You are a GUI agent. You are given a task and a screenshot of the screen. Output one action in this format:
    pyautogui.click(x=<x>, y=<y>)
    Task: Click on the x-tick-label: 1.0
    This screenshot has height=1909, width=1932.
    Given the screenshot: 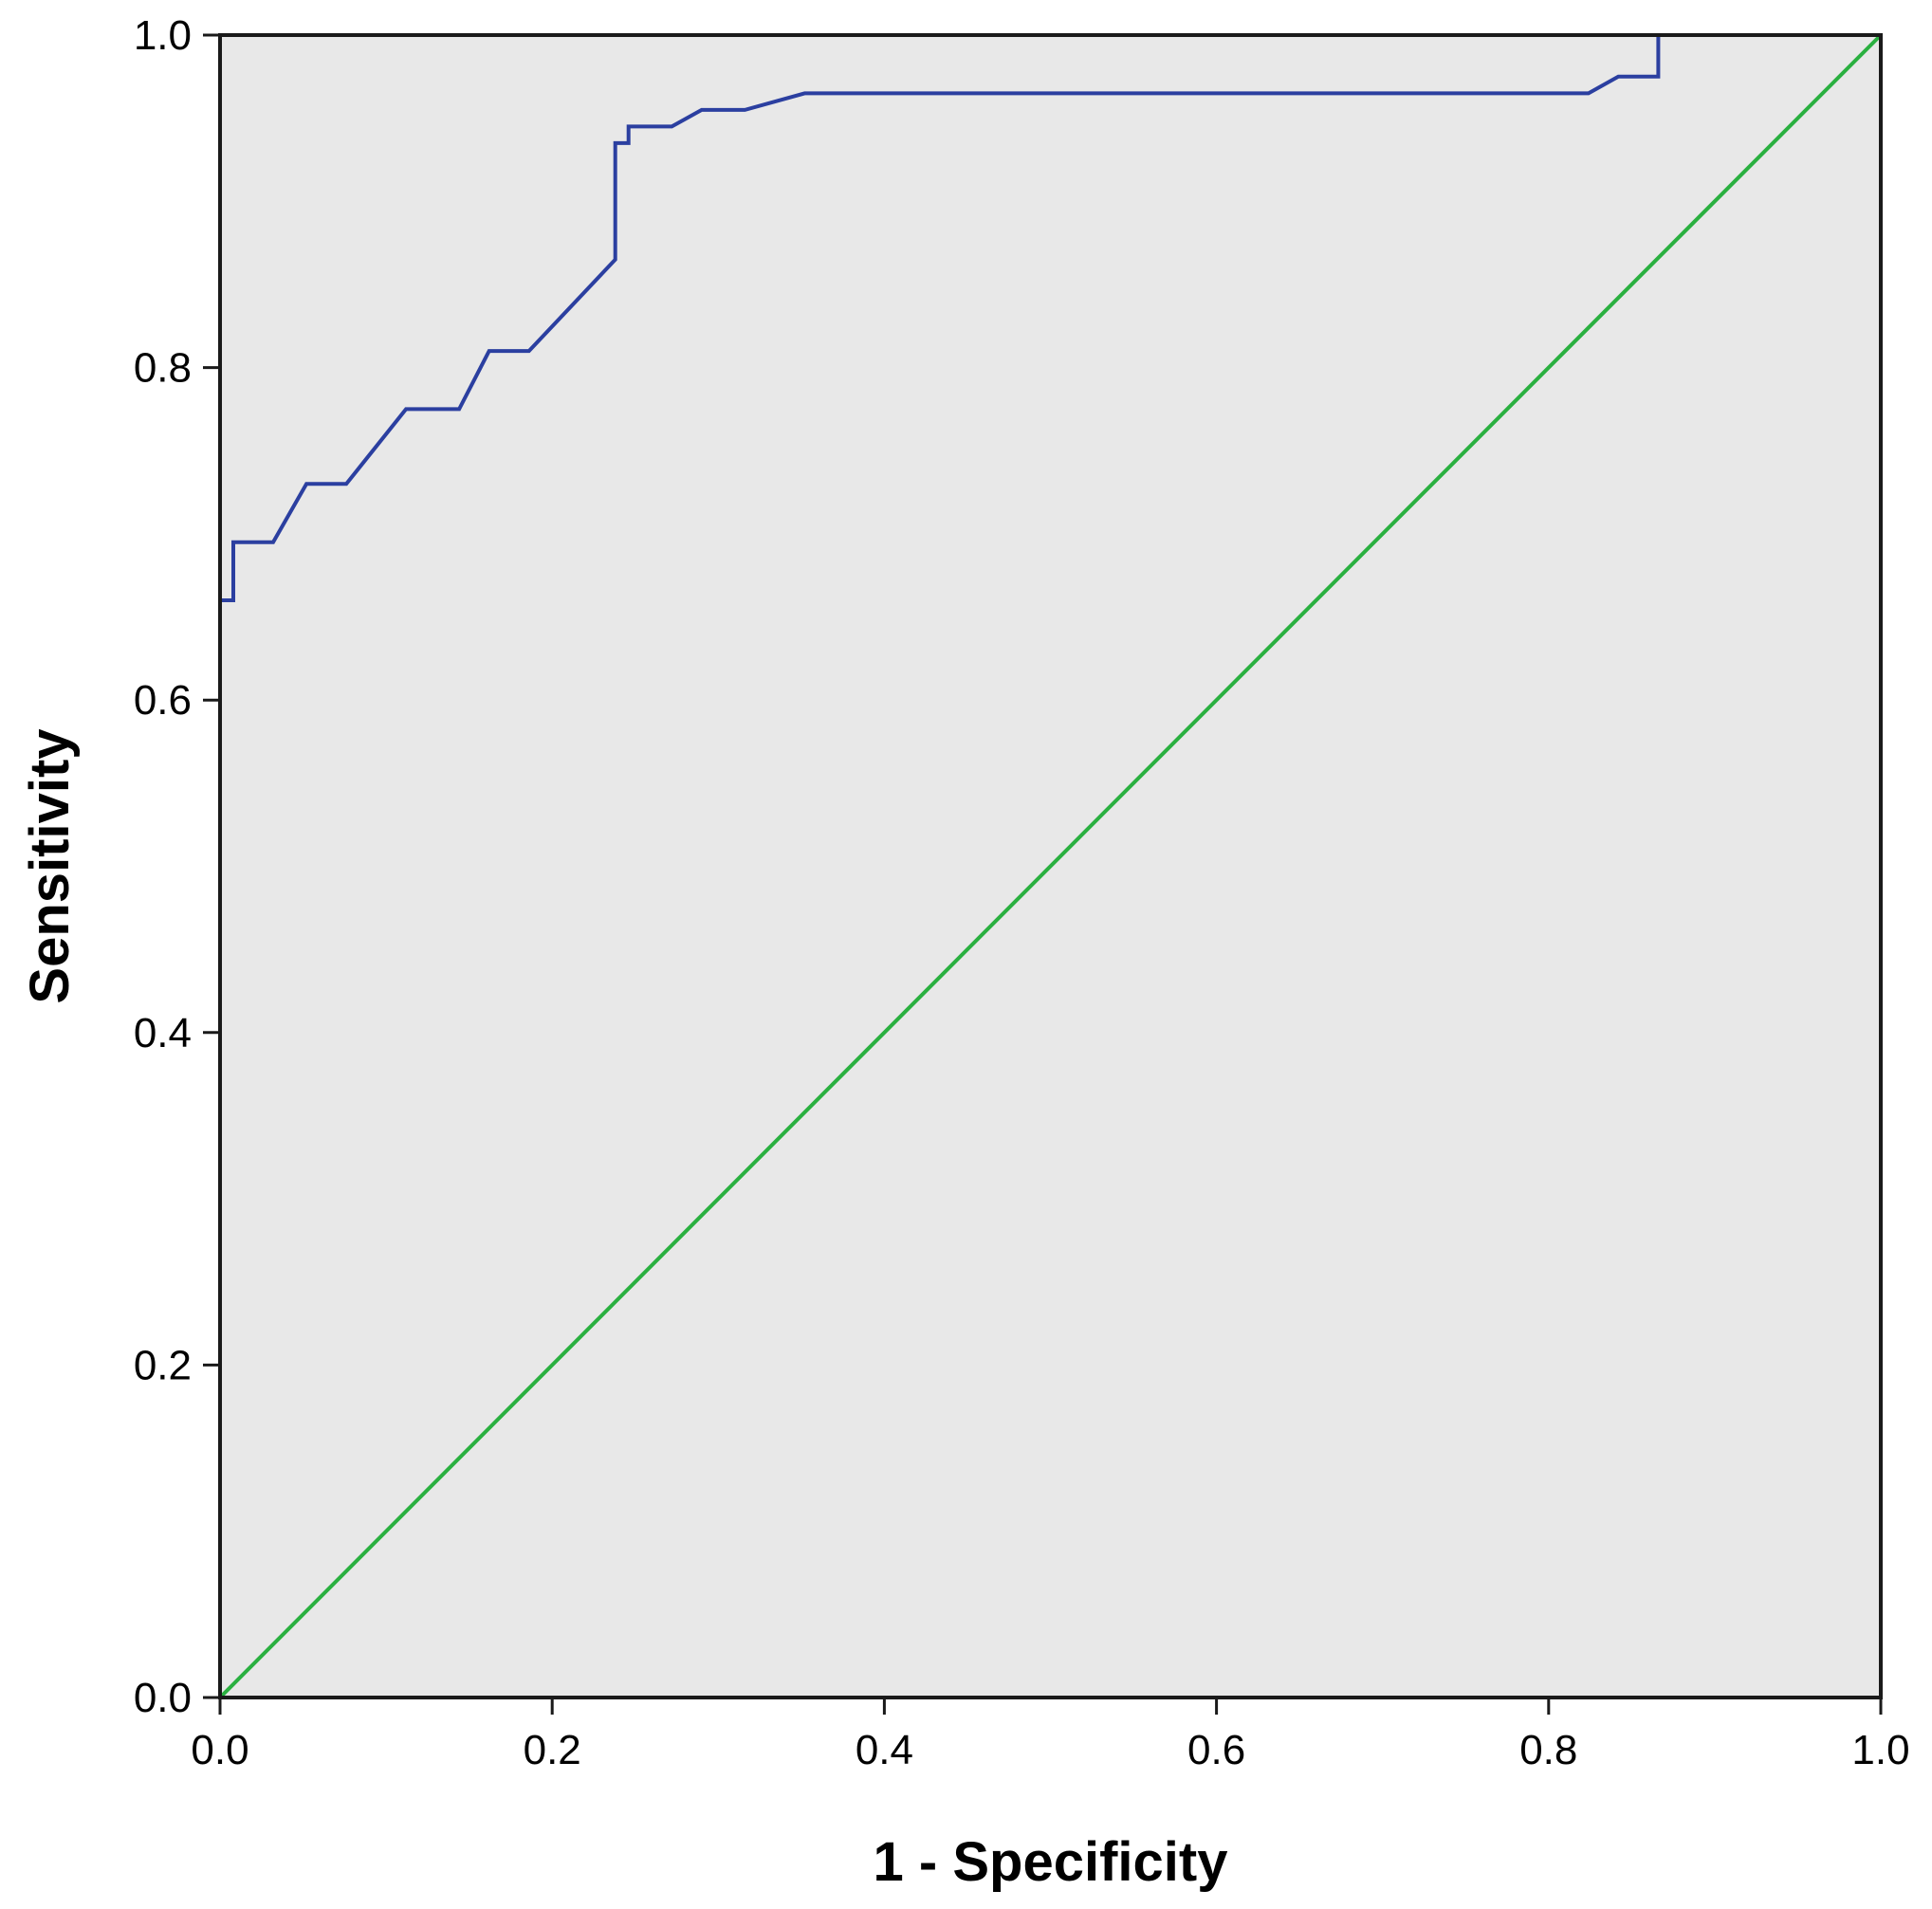 What is the action you would take?
    pyautogui.click(x=1880, y=1750)
    